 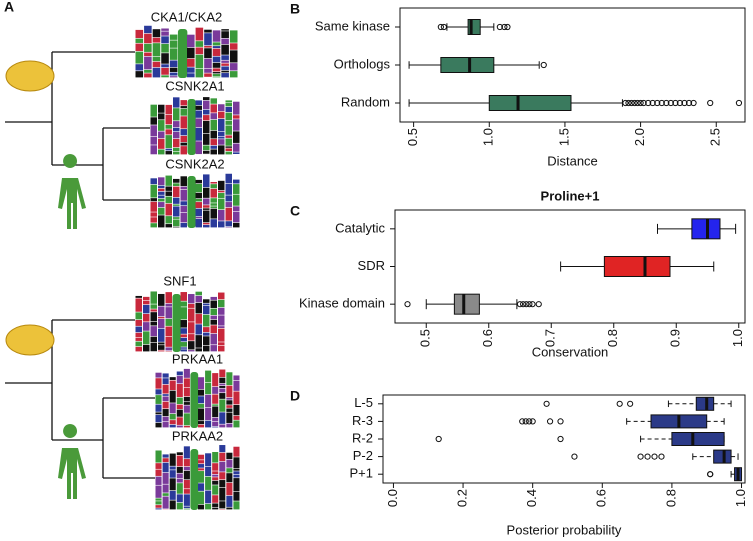 I want to click on x-tick-label: 0.5, so click(x=412, y=137).